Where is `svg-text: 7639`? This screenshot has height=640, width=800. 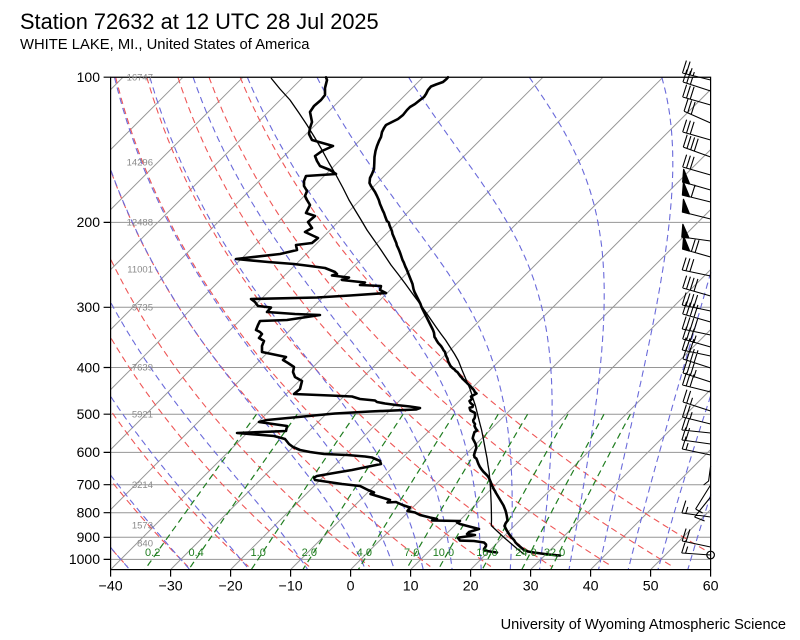 svg-text: 7639 is located at coordinates (142, 368).